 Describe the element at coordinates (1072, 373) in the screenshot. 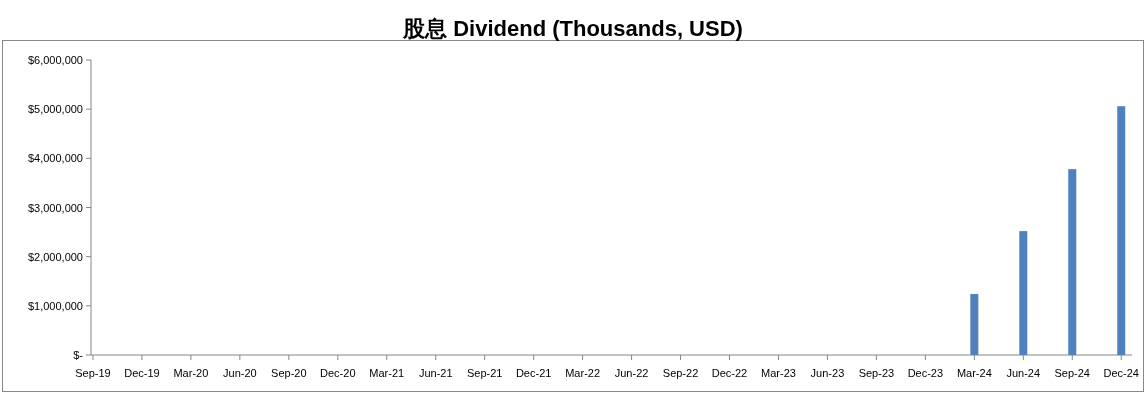

I see `x-tick-label: Sep-24` at that location.